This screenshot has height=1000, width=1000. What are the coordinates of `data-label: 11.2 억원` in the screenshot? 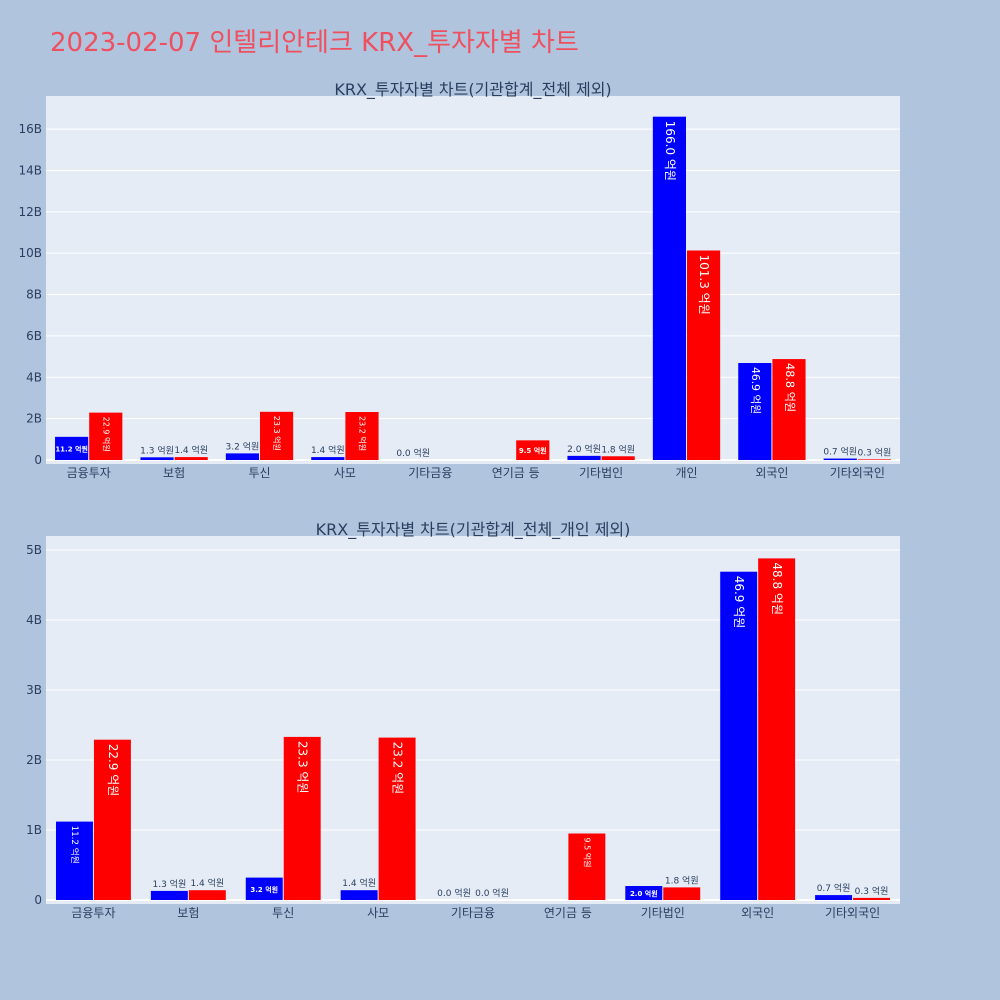 It's located at (75, 845).